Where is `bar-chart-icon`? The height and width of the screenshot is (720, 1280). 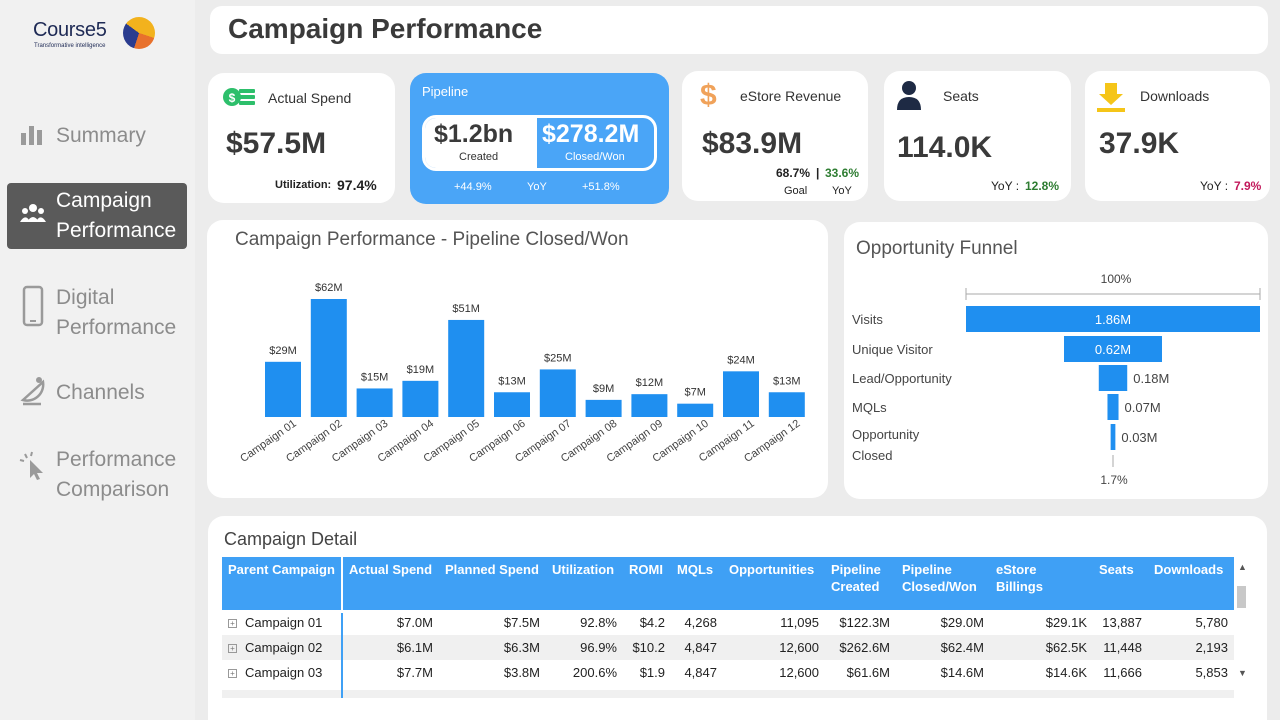 bar-chart-icon is located at coordinates (31, 135).